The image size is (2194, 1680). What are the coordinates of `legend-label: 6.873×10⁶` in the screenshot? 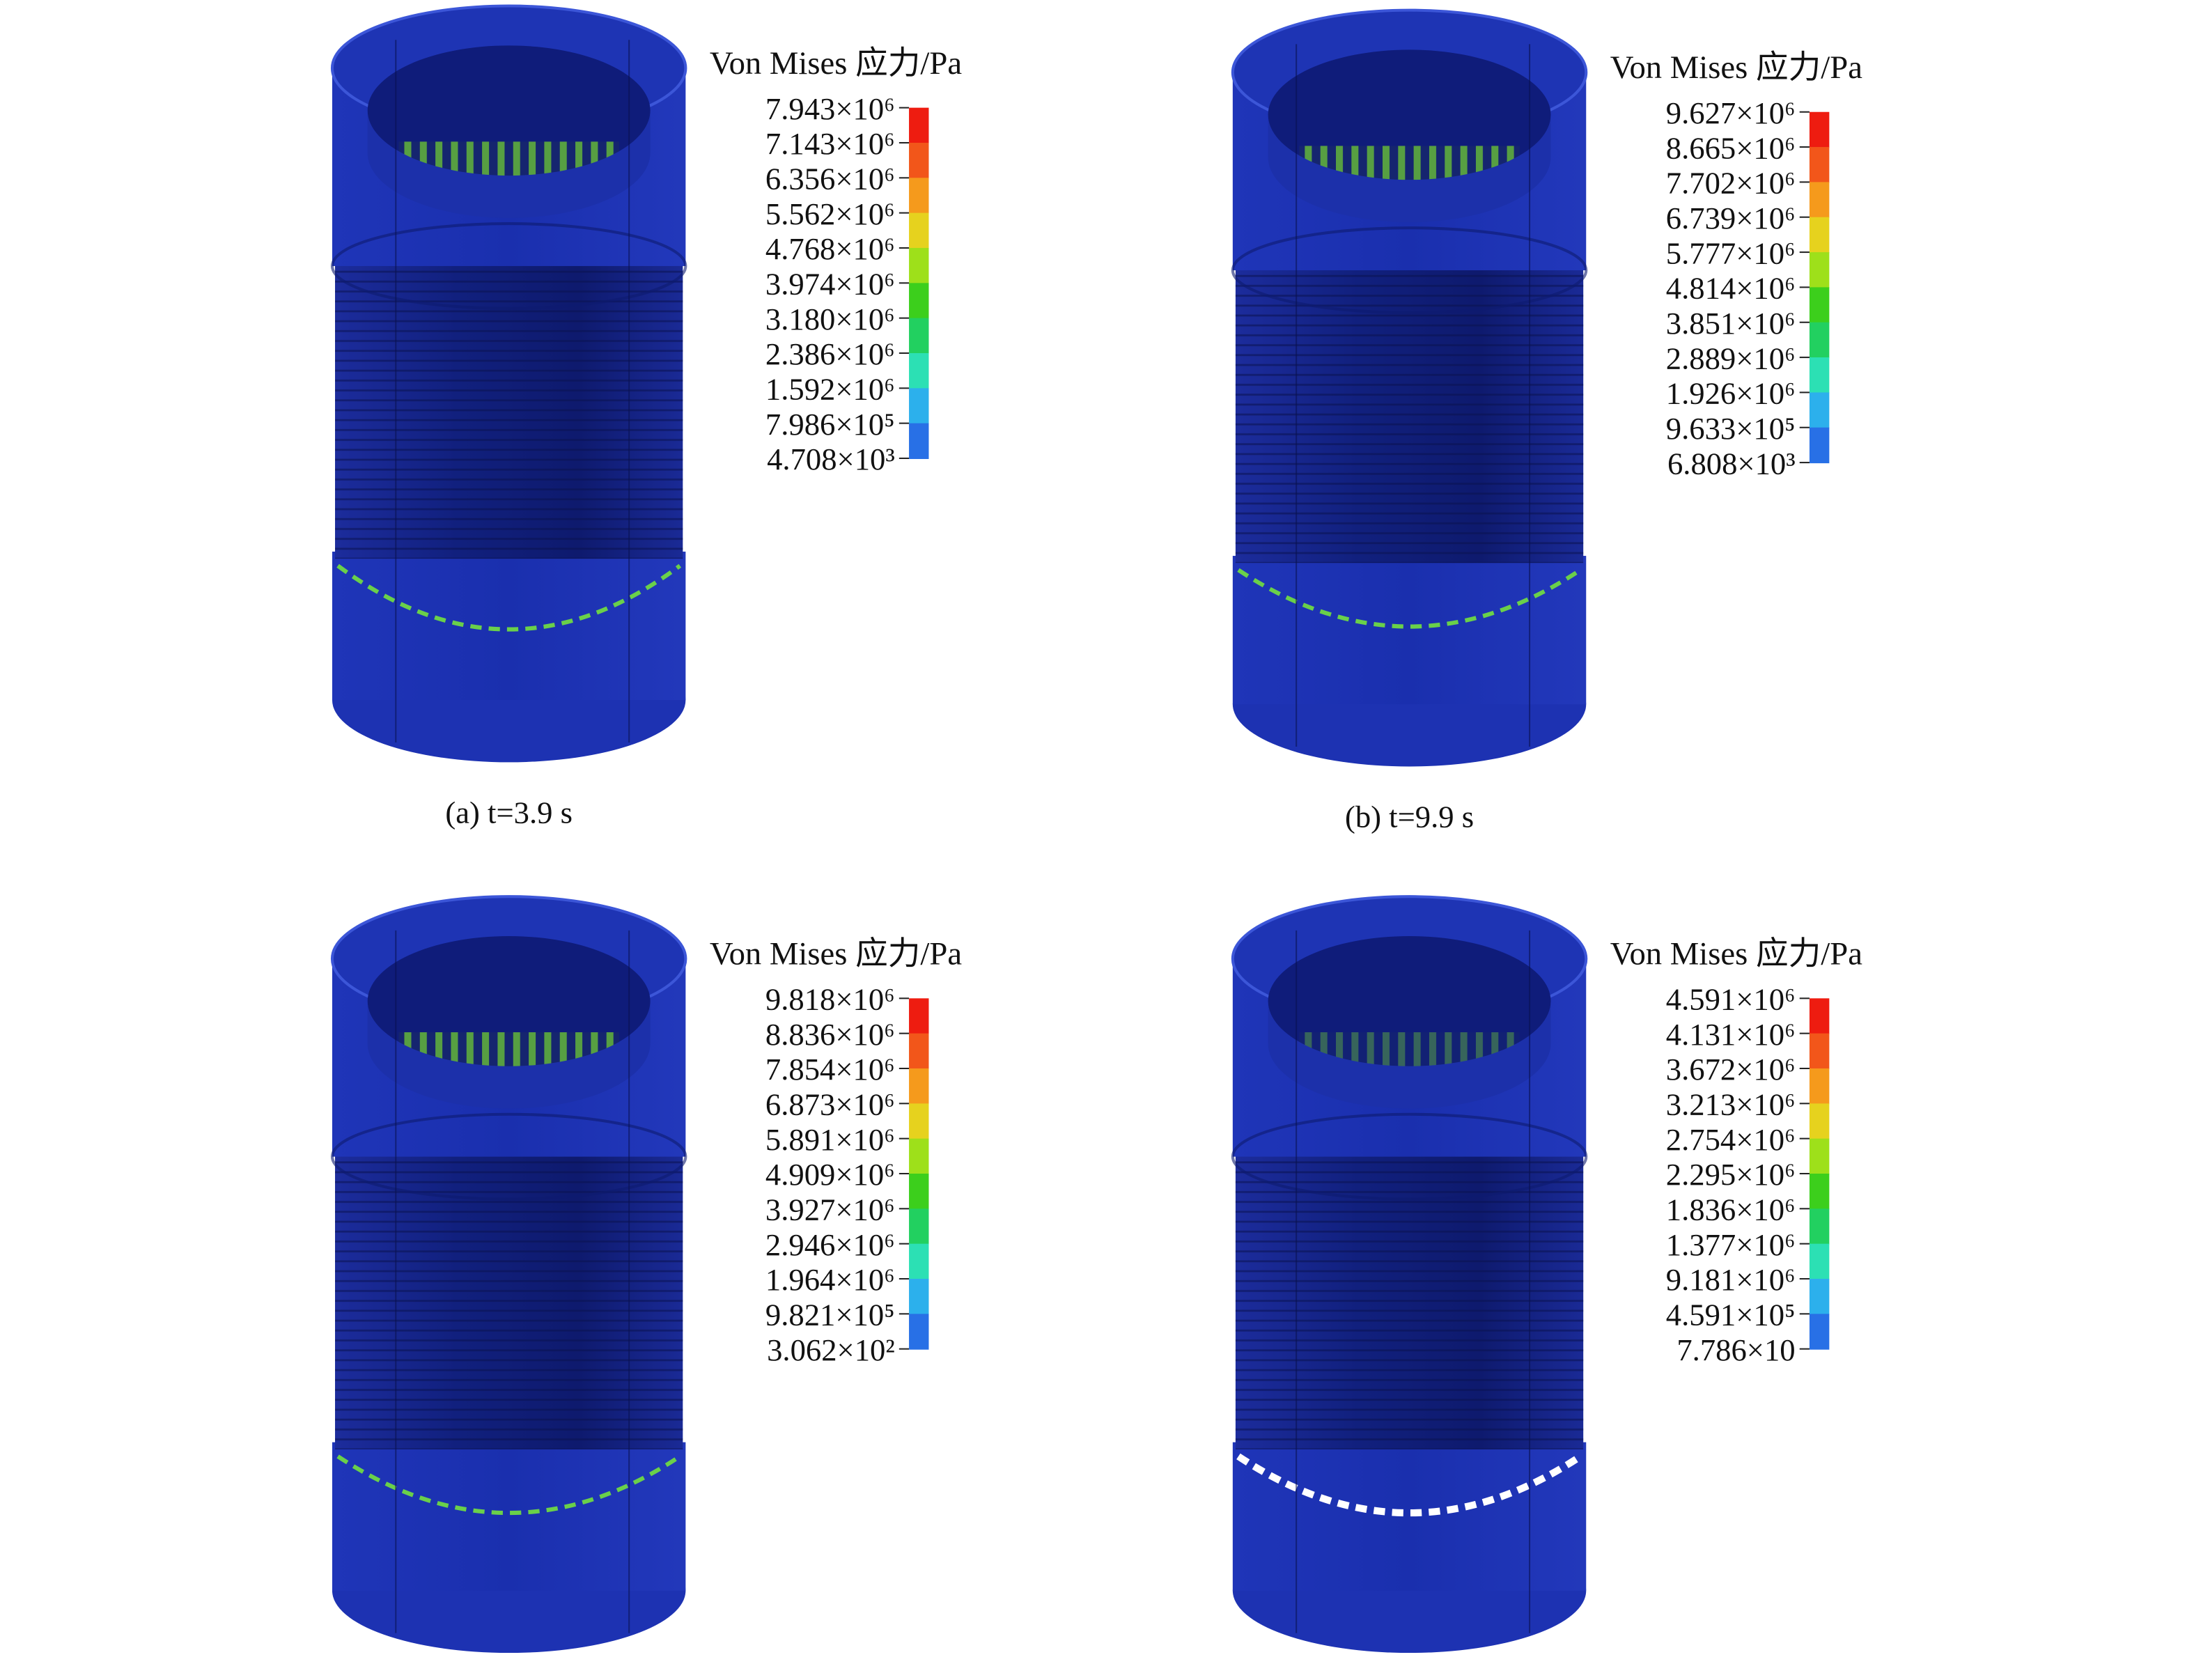 It's located at (830, 1105).